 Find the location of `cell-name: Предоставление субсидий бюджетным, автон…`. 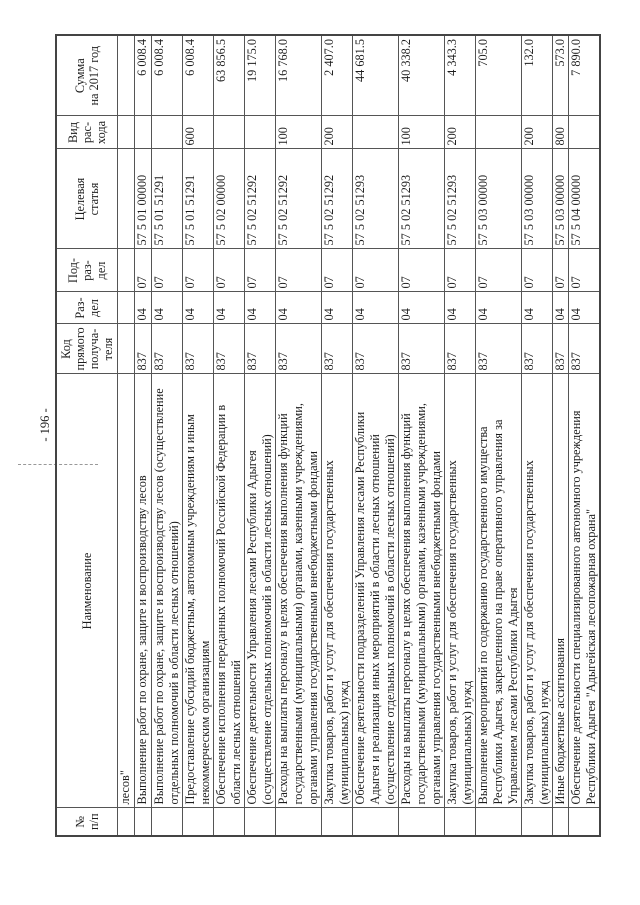

cell-name: Предоставление субсидий бюджетным, автон… is located at coordinates (198, 591).